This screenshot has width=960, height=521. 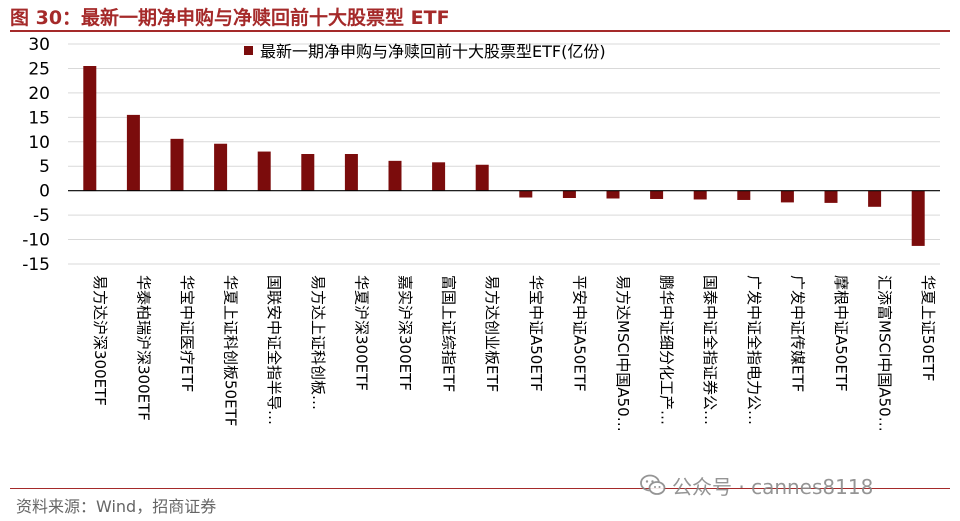 I want to click on y-tick-label: -15, so click(x=36, y=265).